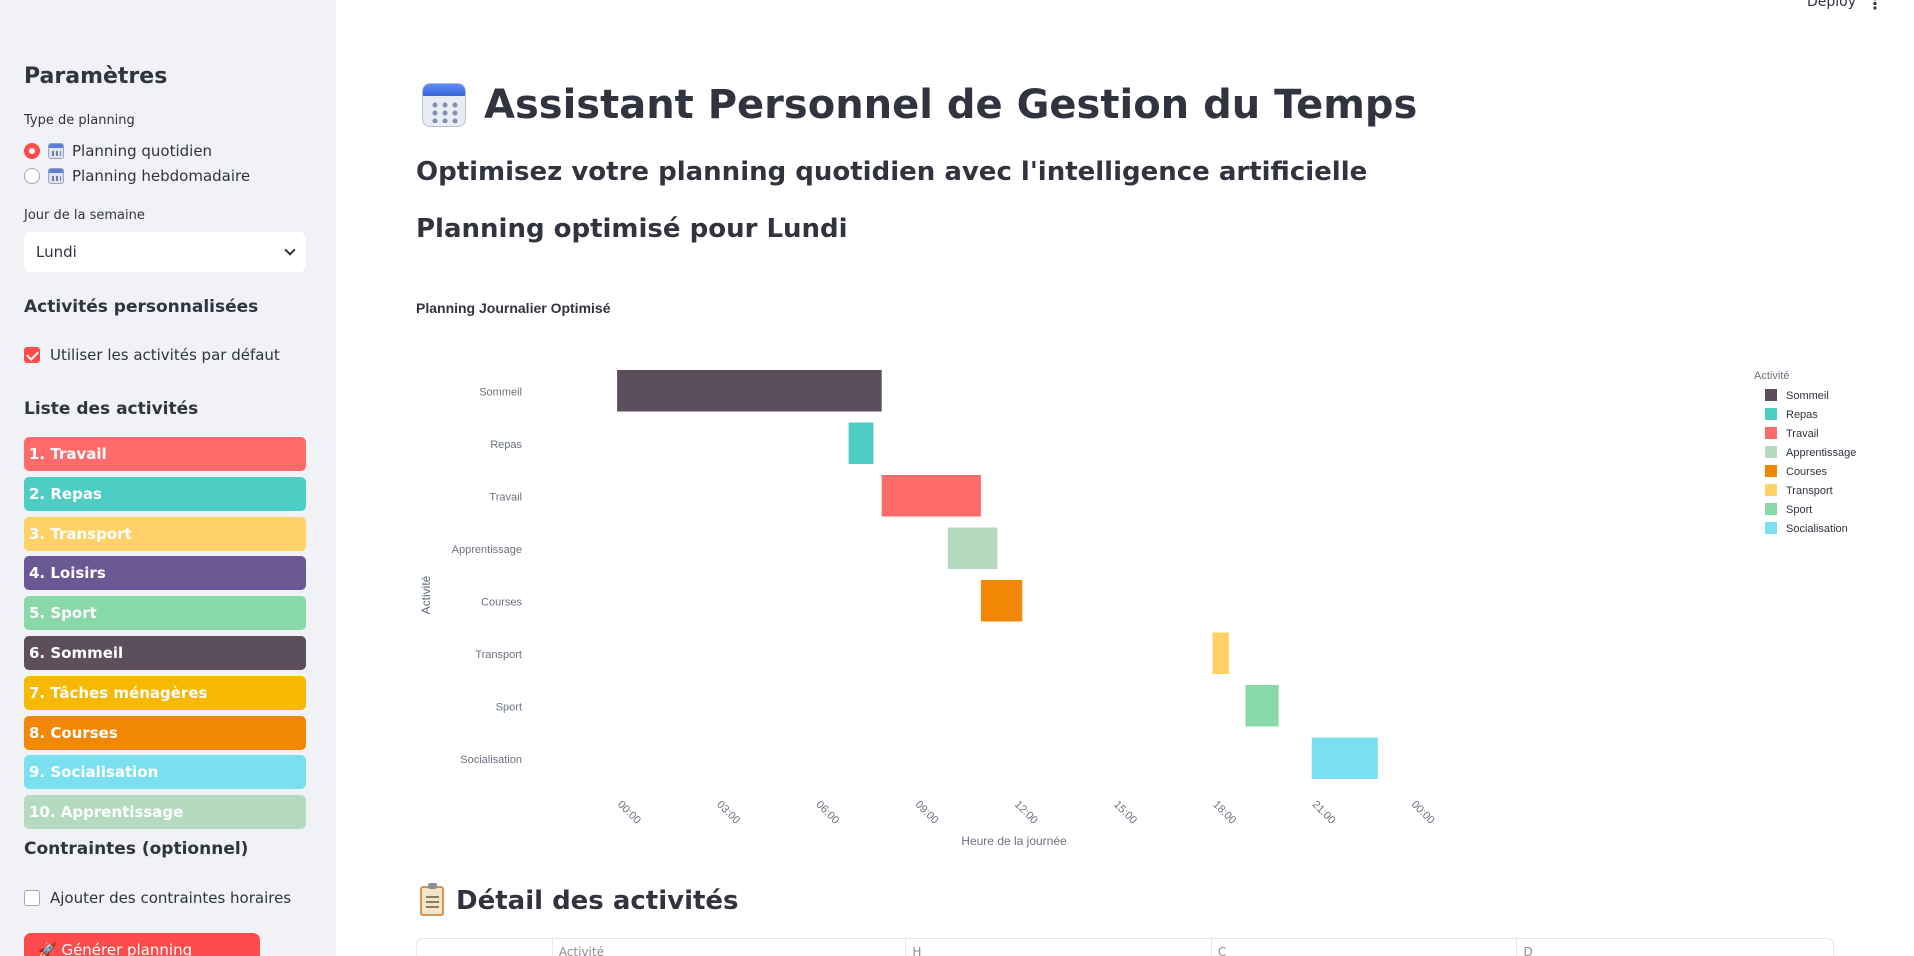  I want to click on chart-title: Planning Journalier Optimisé, so click(513, 308).